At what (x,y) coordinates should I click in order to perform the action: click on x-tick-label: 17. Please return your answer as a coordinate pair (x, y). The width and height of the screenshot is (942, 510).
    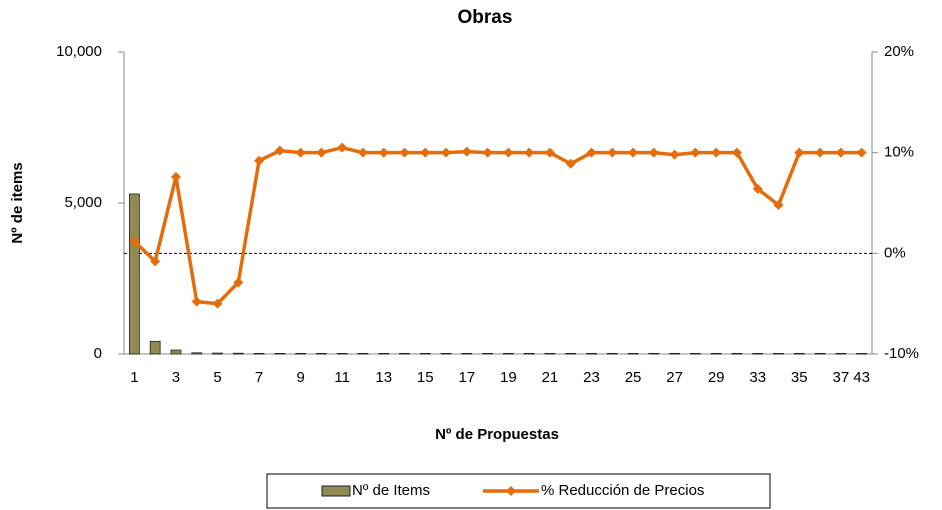
    Looking at the image, I should click on (466, 377).